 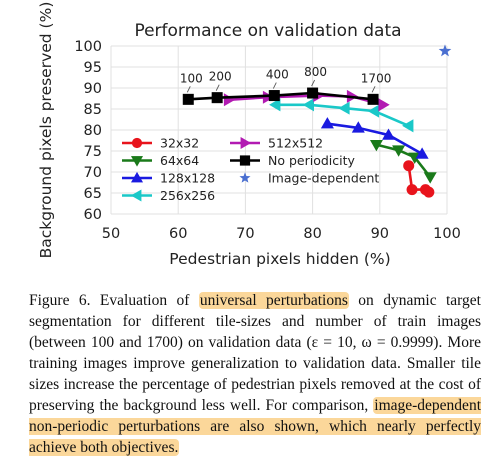 I want to click on annotation-label: 400, so click(x=277, y=75).